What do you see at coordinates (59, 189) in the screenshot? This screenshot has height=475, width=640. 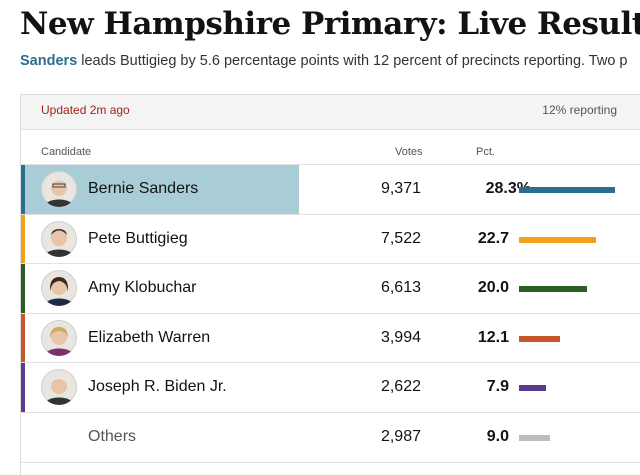 I see `sanders-avatar` at bounding box center [59, 189].